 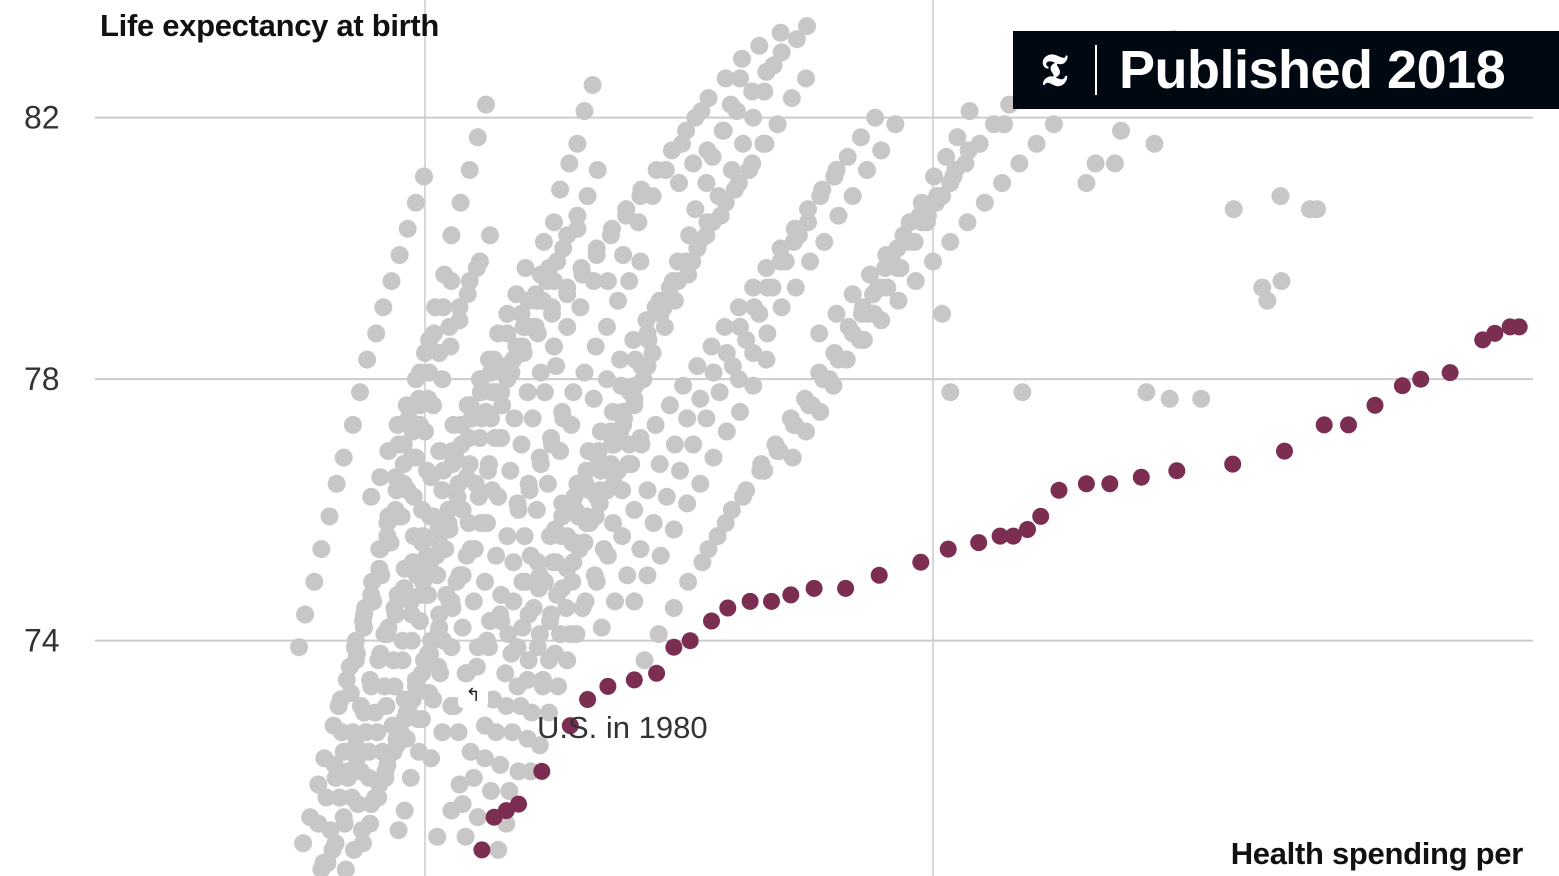 What do you see at coordinates (42, 641) in the screenshot?
I see `y-tick-label: 74` at bounding box center [42, 641].